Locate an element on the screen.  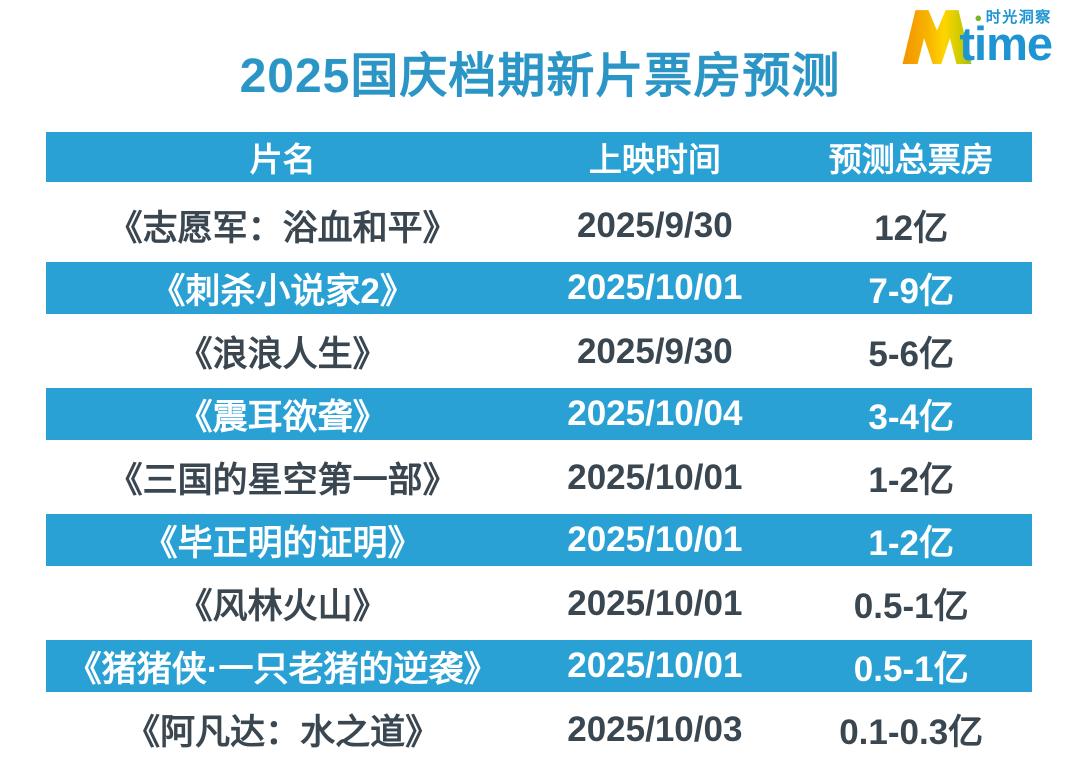
movie-title: 《猪猪侠·一只老猪的逆袭》 is located at coordinates (282, 669).